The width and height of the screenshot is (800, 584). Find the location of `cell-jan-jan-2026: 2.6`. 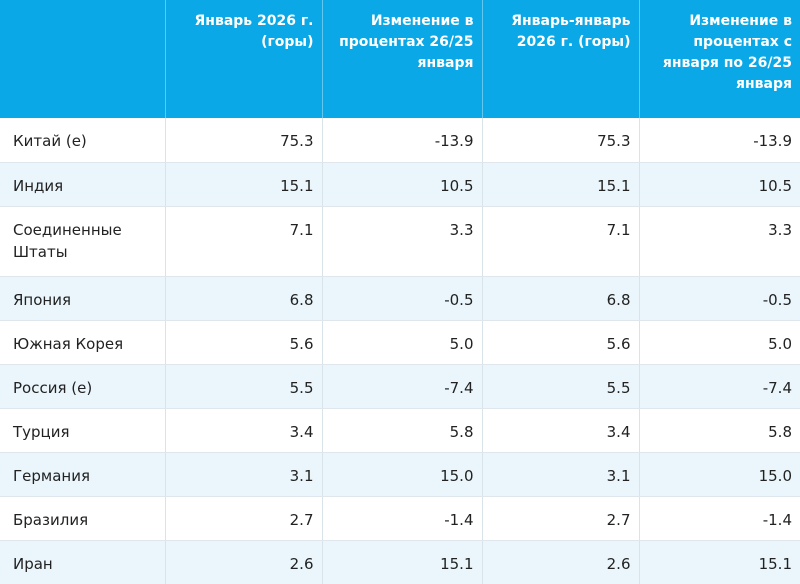

cell-jan-jan-2026: 2.6 is located at coordinates (561, 562).